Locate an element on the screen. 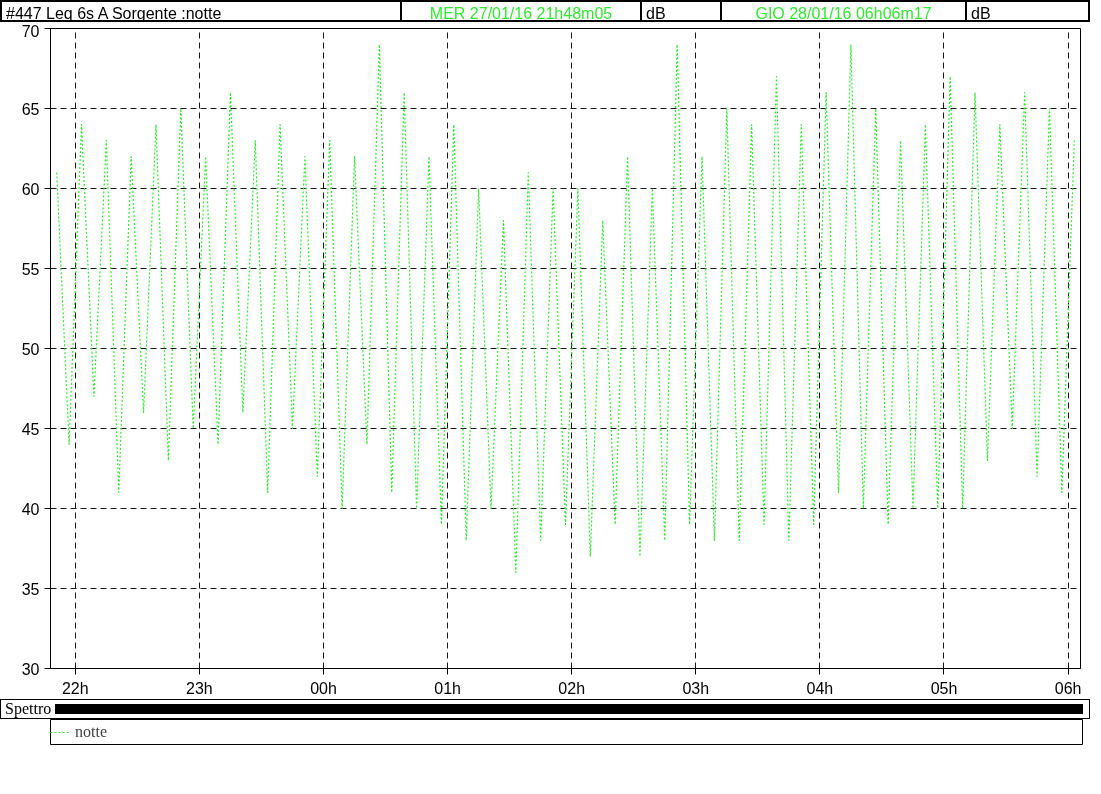  y-tick-label: 30 is located at coordinates (30, 669).